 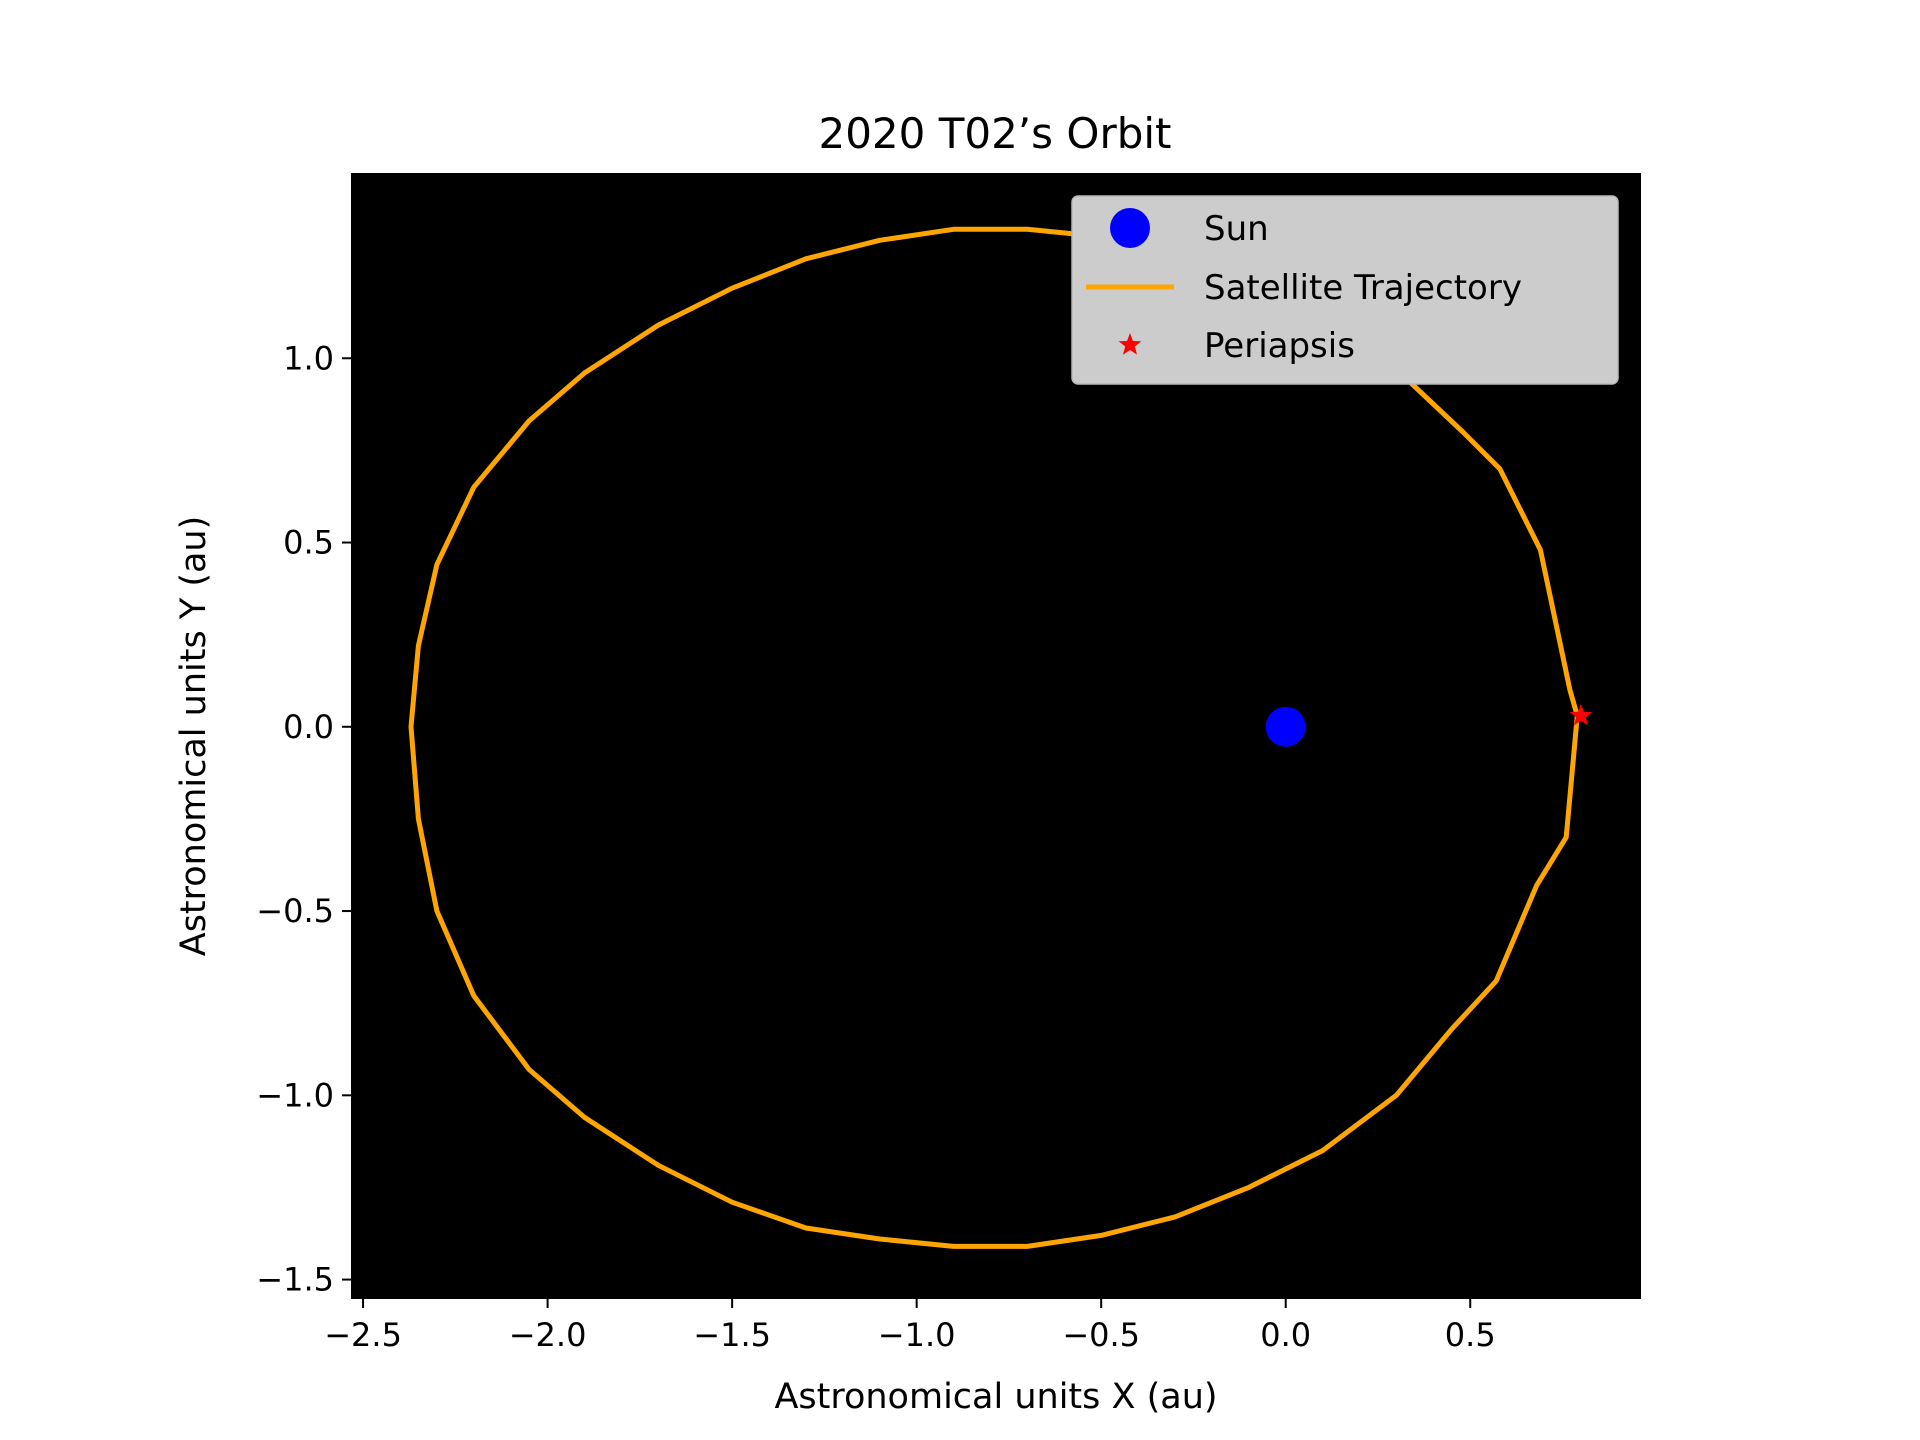 I want to click on legend-label: Satellite Trajectory, so click(x=1363, y=288).